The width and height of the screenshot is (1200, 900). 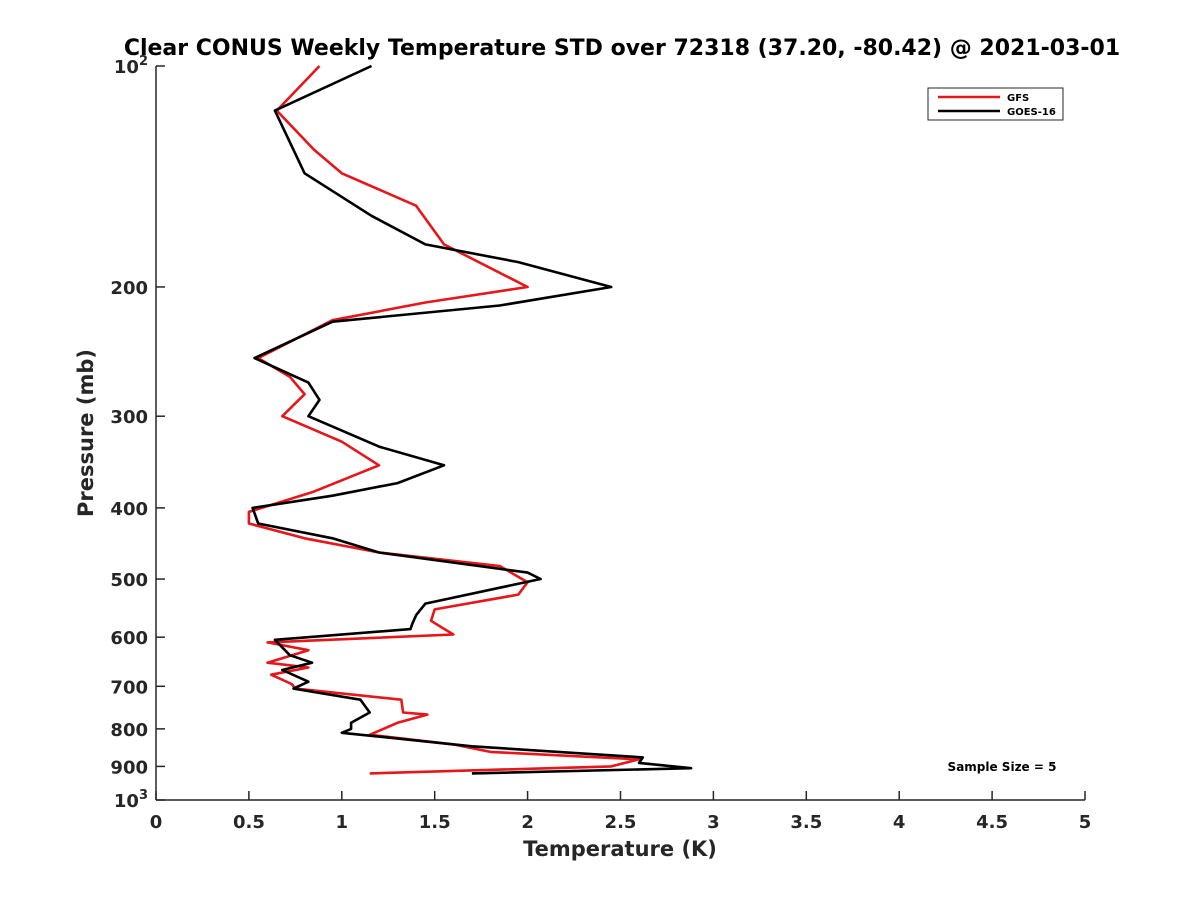 I want to click on x-tick-label: 0.5, so click(x=249, y=822).